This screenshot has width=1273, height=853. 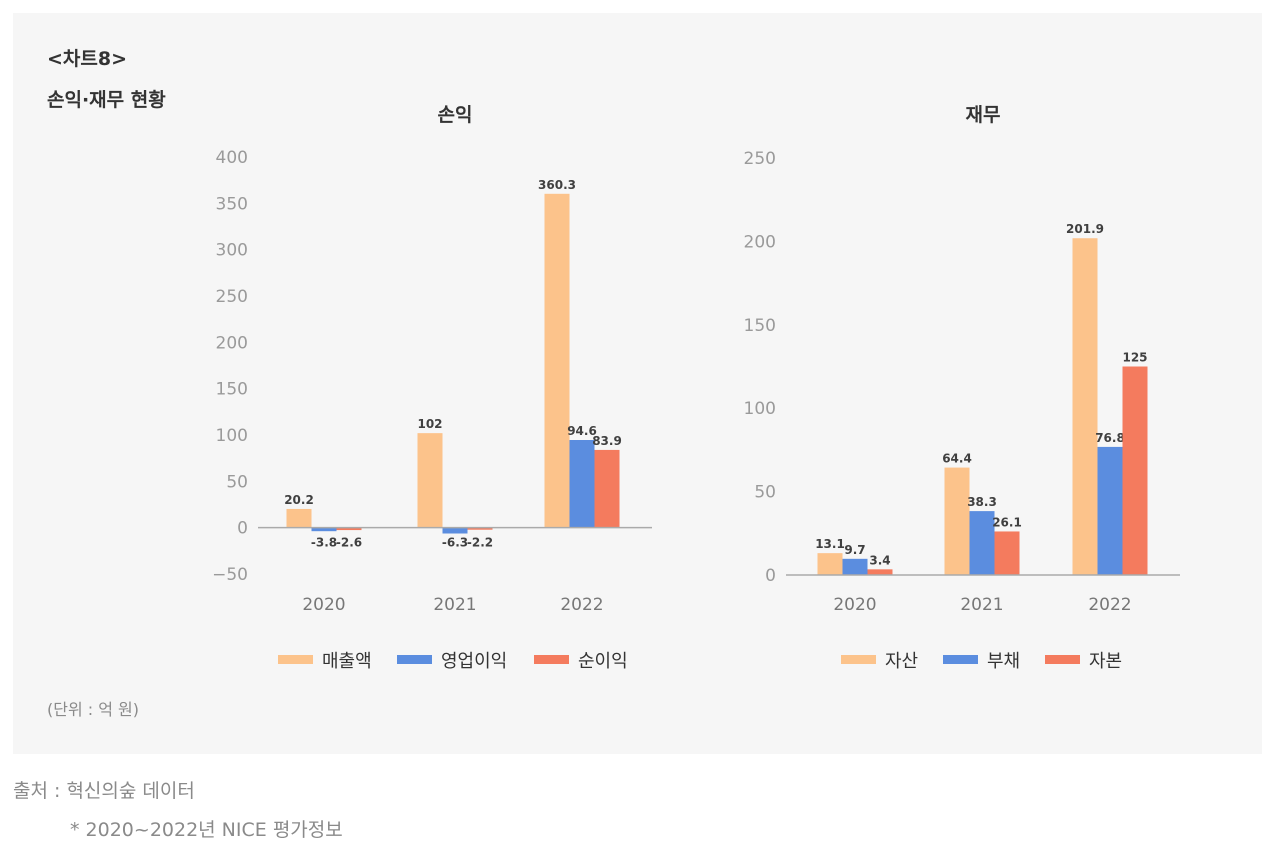 What do you see at coordinates (87, 59) in the screenshot?
I see `chart-number-label: <차트8>` at bounding box center [87, 59].